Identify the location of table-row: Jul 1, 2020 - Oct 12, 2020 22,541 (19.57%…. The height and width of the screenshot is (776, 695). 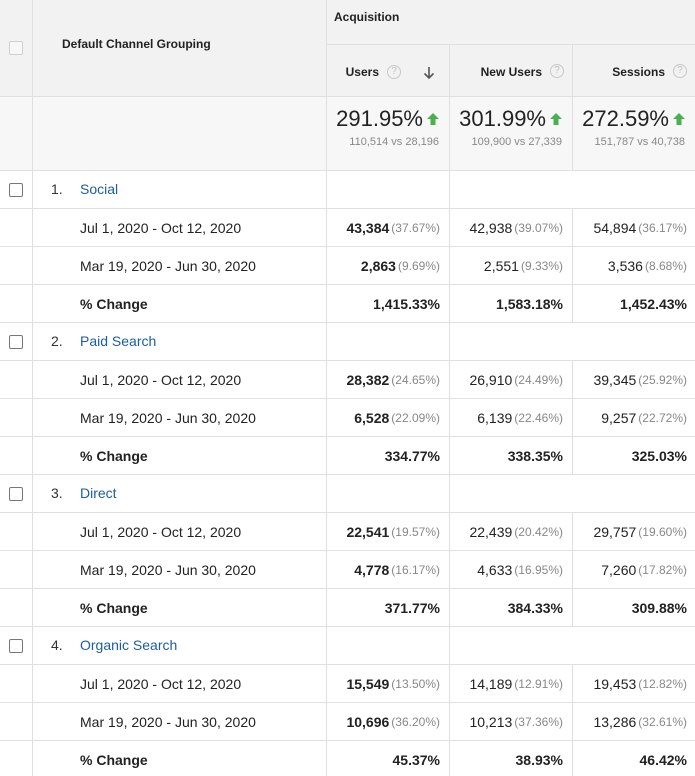
(347, 532).